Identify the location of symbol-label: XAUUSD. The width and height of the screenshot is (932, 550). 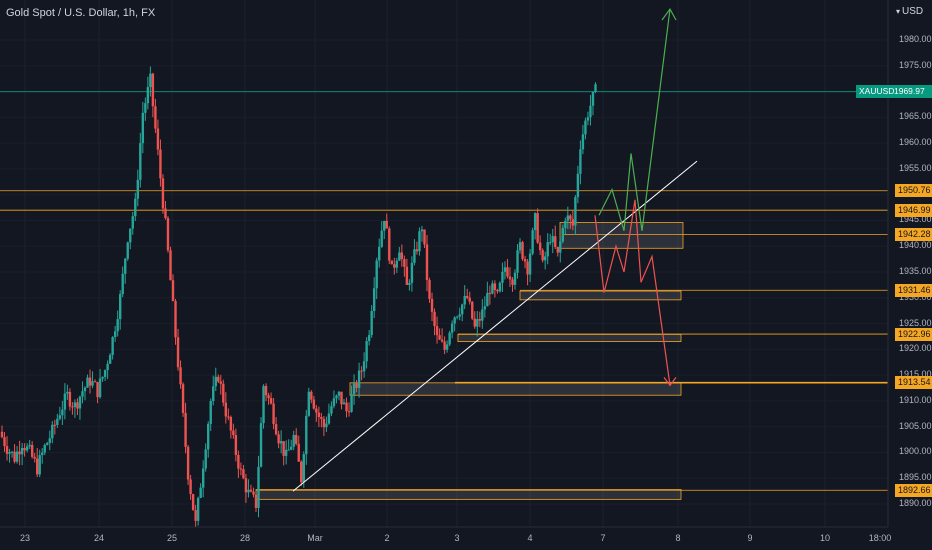
(877, 91).